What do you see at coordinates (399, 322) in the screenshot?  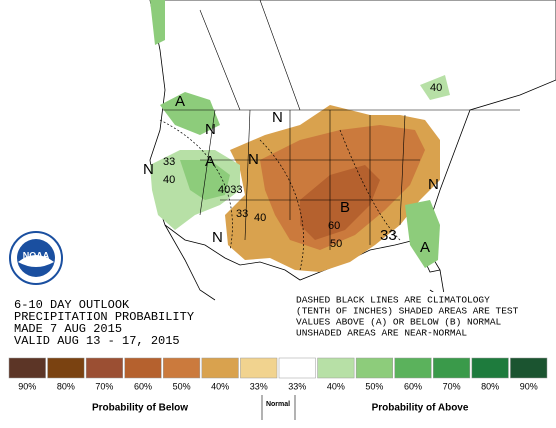 I see `note-line: VALUES ABOVE (A) OR BELOW (B) NORMAL` at bounding box center [399, 322].